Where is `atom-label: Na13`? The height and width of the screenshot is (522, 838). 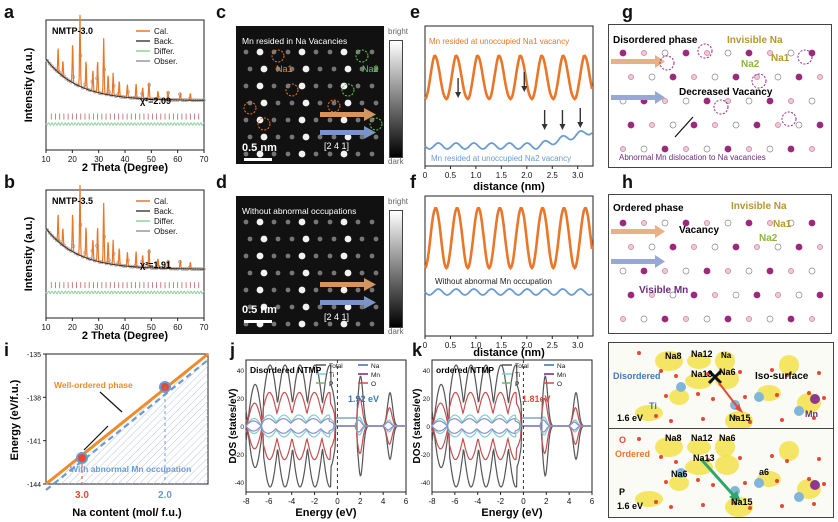
atom-label: Na13 is located at coordinates (704, 458).